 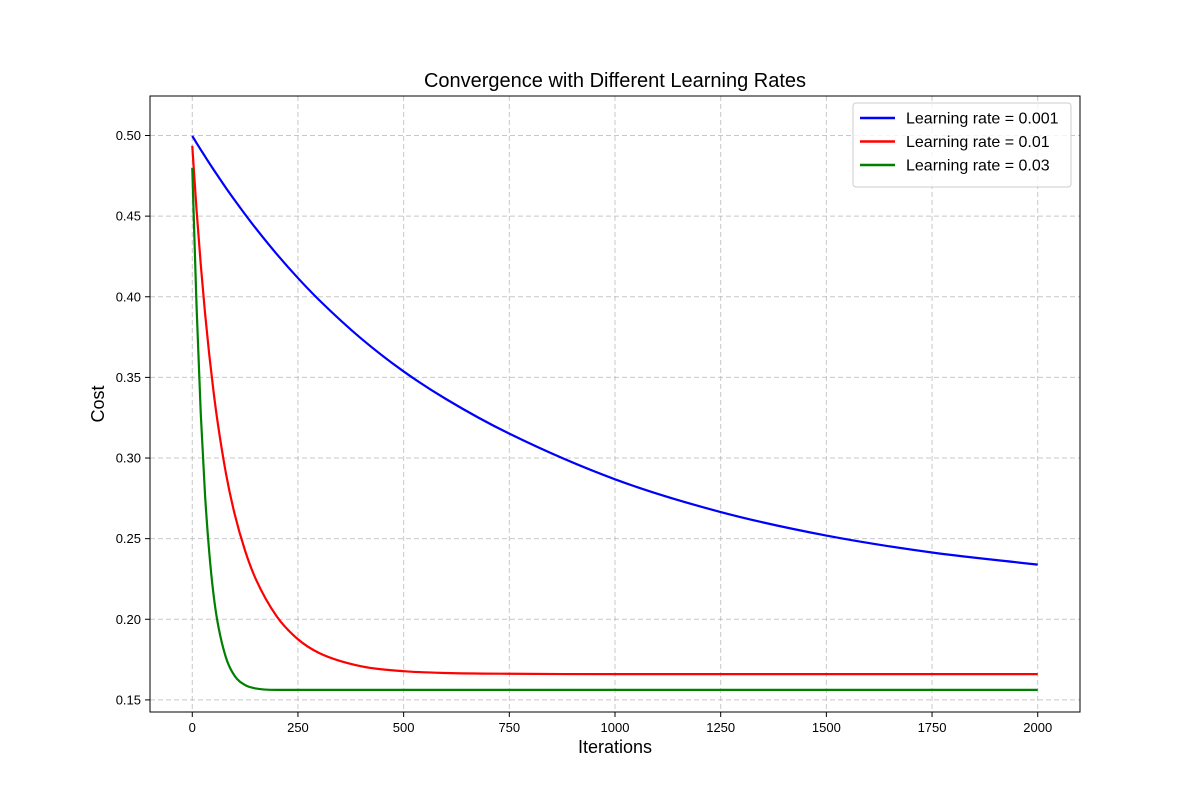 I want to click on legend-label-2: Learning rate = 0.01, so click(x=978, y=142).